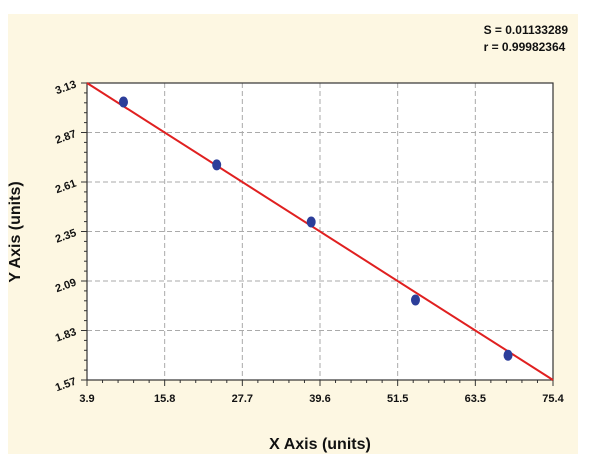 Image resolution: width=600 pixels, height=461 pixels. I want to click on y-tick-label: 3.13, so click(66, 88).